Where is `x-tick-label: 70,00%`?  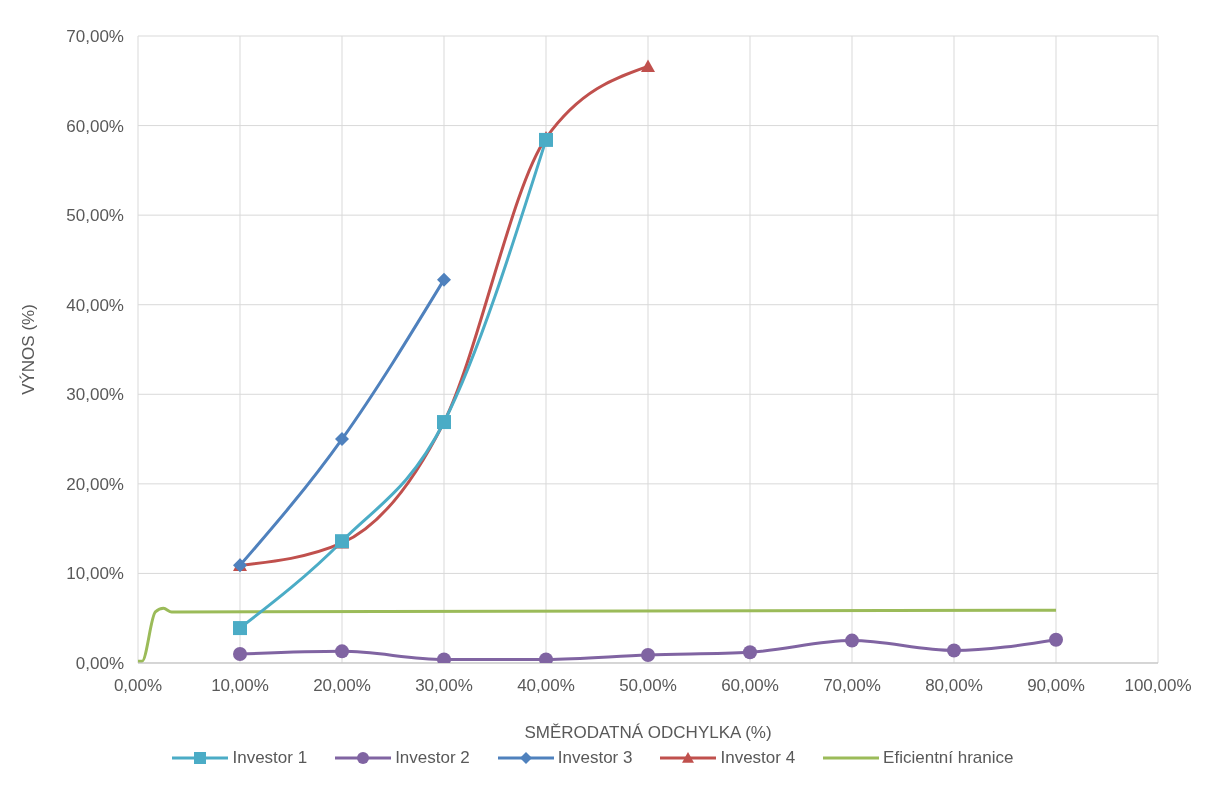
x-tick-label: 70,00% is located at coordinates (852, 686).